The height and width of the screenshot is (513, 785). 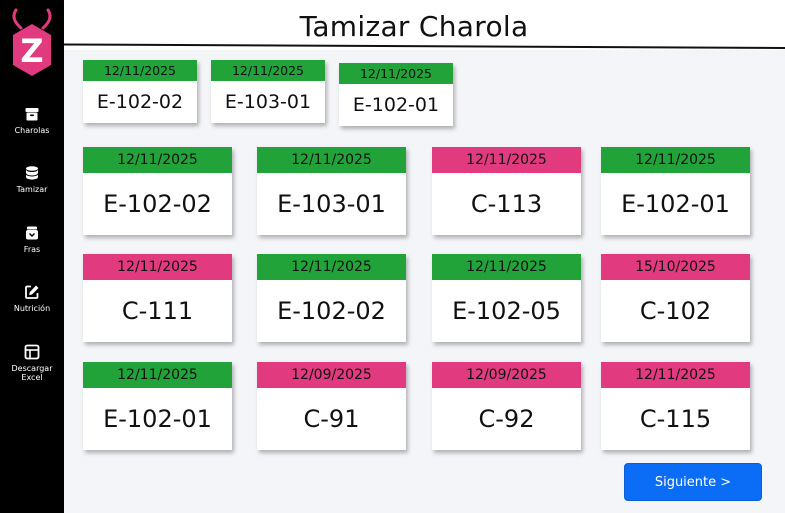 I want to click on tray-card: 12/11/2025 C-111, so click(x=157, y=298).